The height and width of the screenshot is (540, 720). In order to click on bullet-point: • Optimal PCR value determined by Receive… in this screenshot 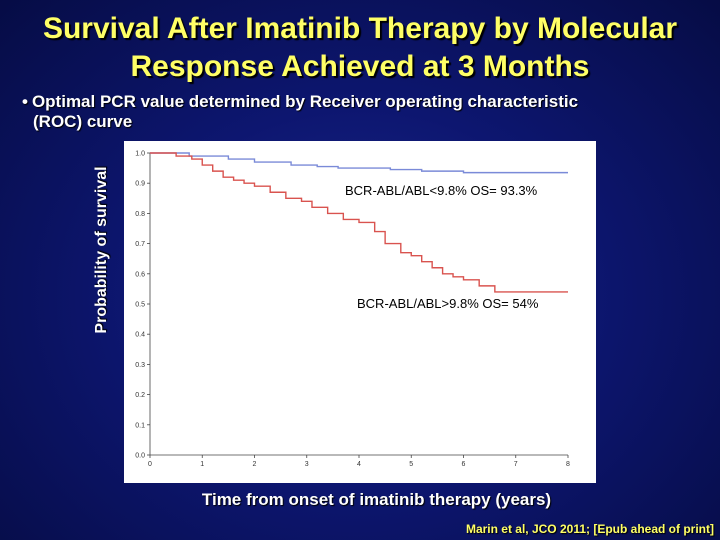, I will do `click(367, 112)`.